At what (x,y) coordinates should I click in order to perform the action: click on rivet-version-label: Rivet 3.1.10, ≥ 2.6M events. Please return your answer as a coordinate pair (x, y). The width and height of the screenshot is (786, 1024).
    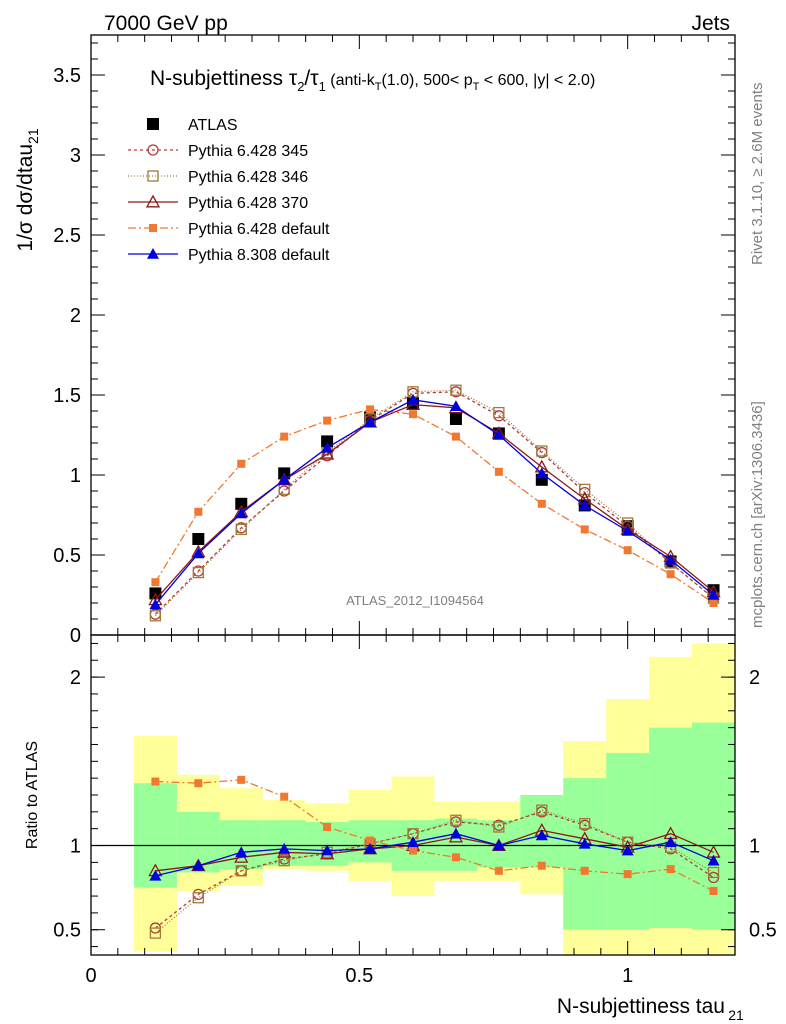
    Looking at the image, I should click on (757, 174).